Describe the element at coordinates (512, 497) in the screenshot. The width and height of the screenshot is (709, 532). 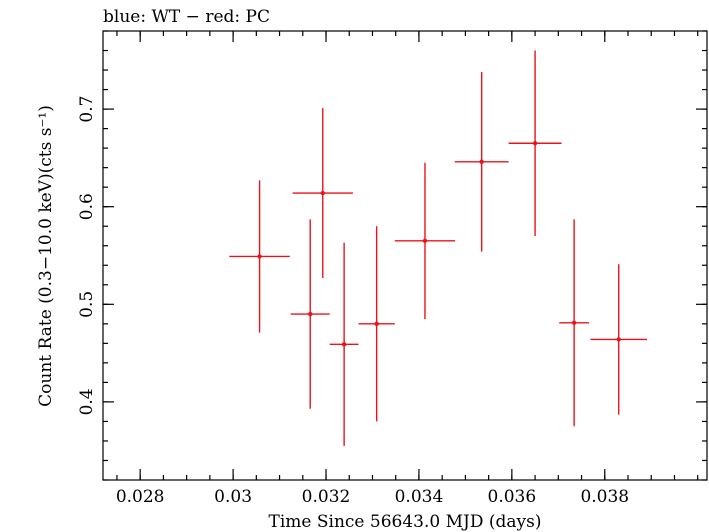
I see `x-tick-label: 0.036` at that location.